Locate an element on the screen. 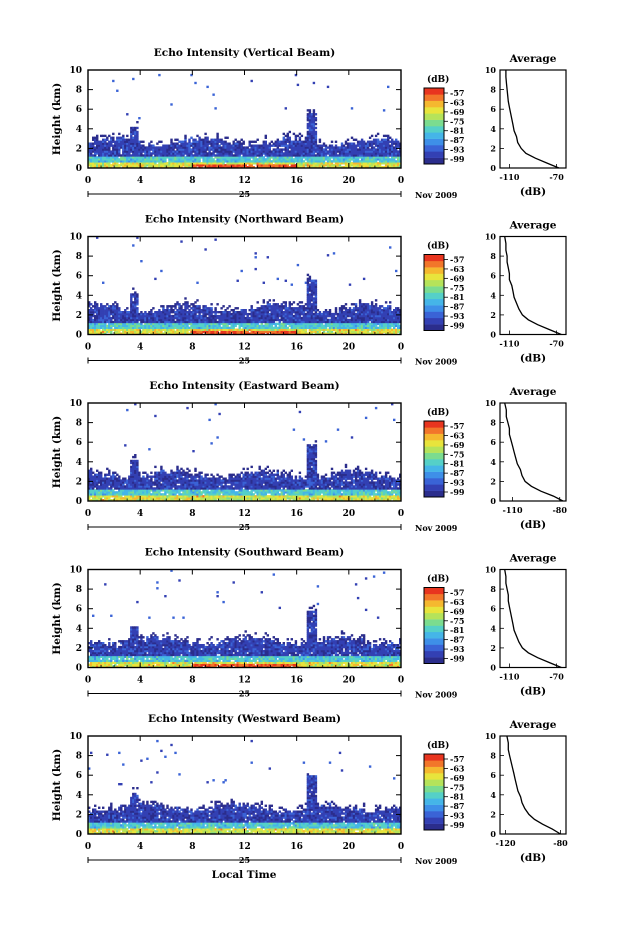  heatmap-cells is located at coordinates (245, 285).